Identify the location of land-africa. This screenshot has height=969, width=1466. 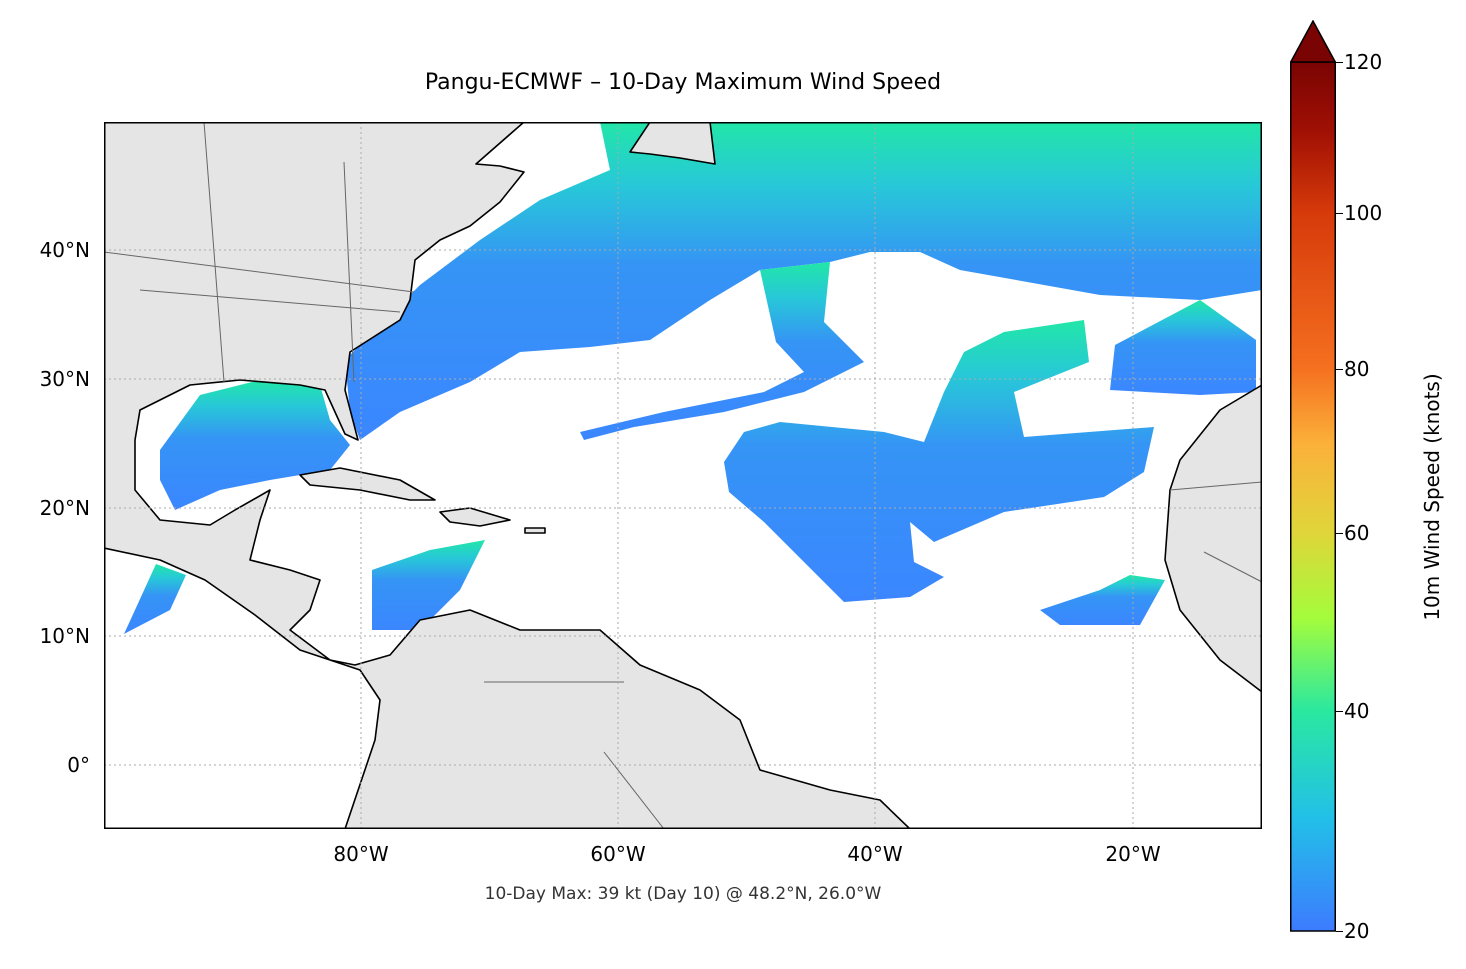
(1213, 538).